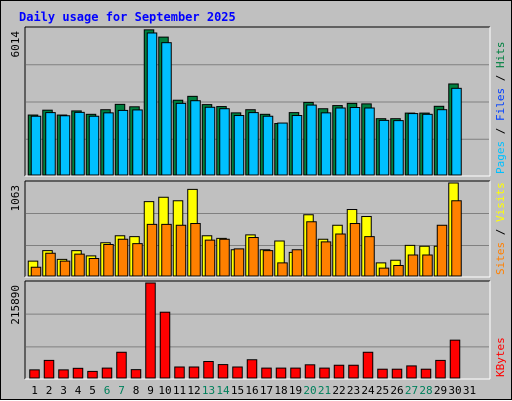  I want to click on y-max-label: 6014, so click(15, 44).